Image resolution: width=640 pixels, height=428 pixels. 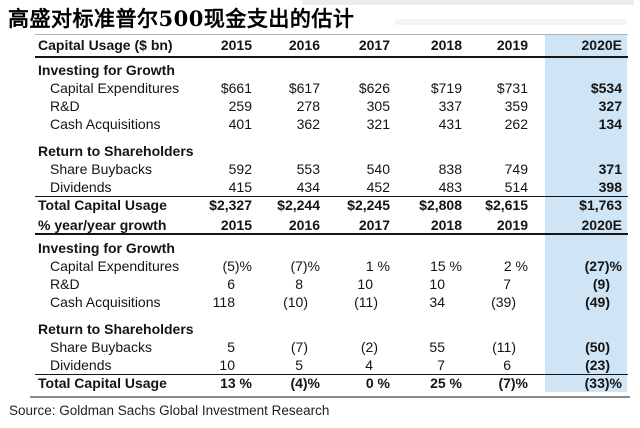 What do you see at coordinates (331, 347) in the screenshot?
I see `table-row: Share Buybacks 5 (7) (2) 55 (11) (50)` at bounding box center [331, 347].